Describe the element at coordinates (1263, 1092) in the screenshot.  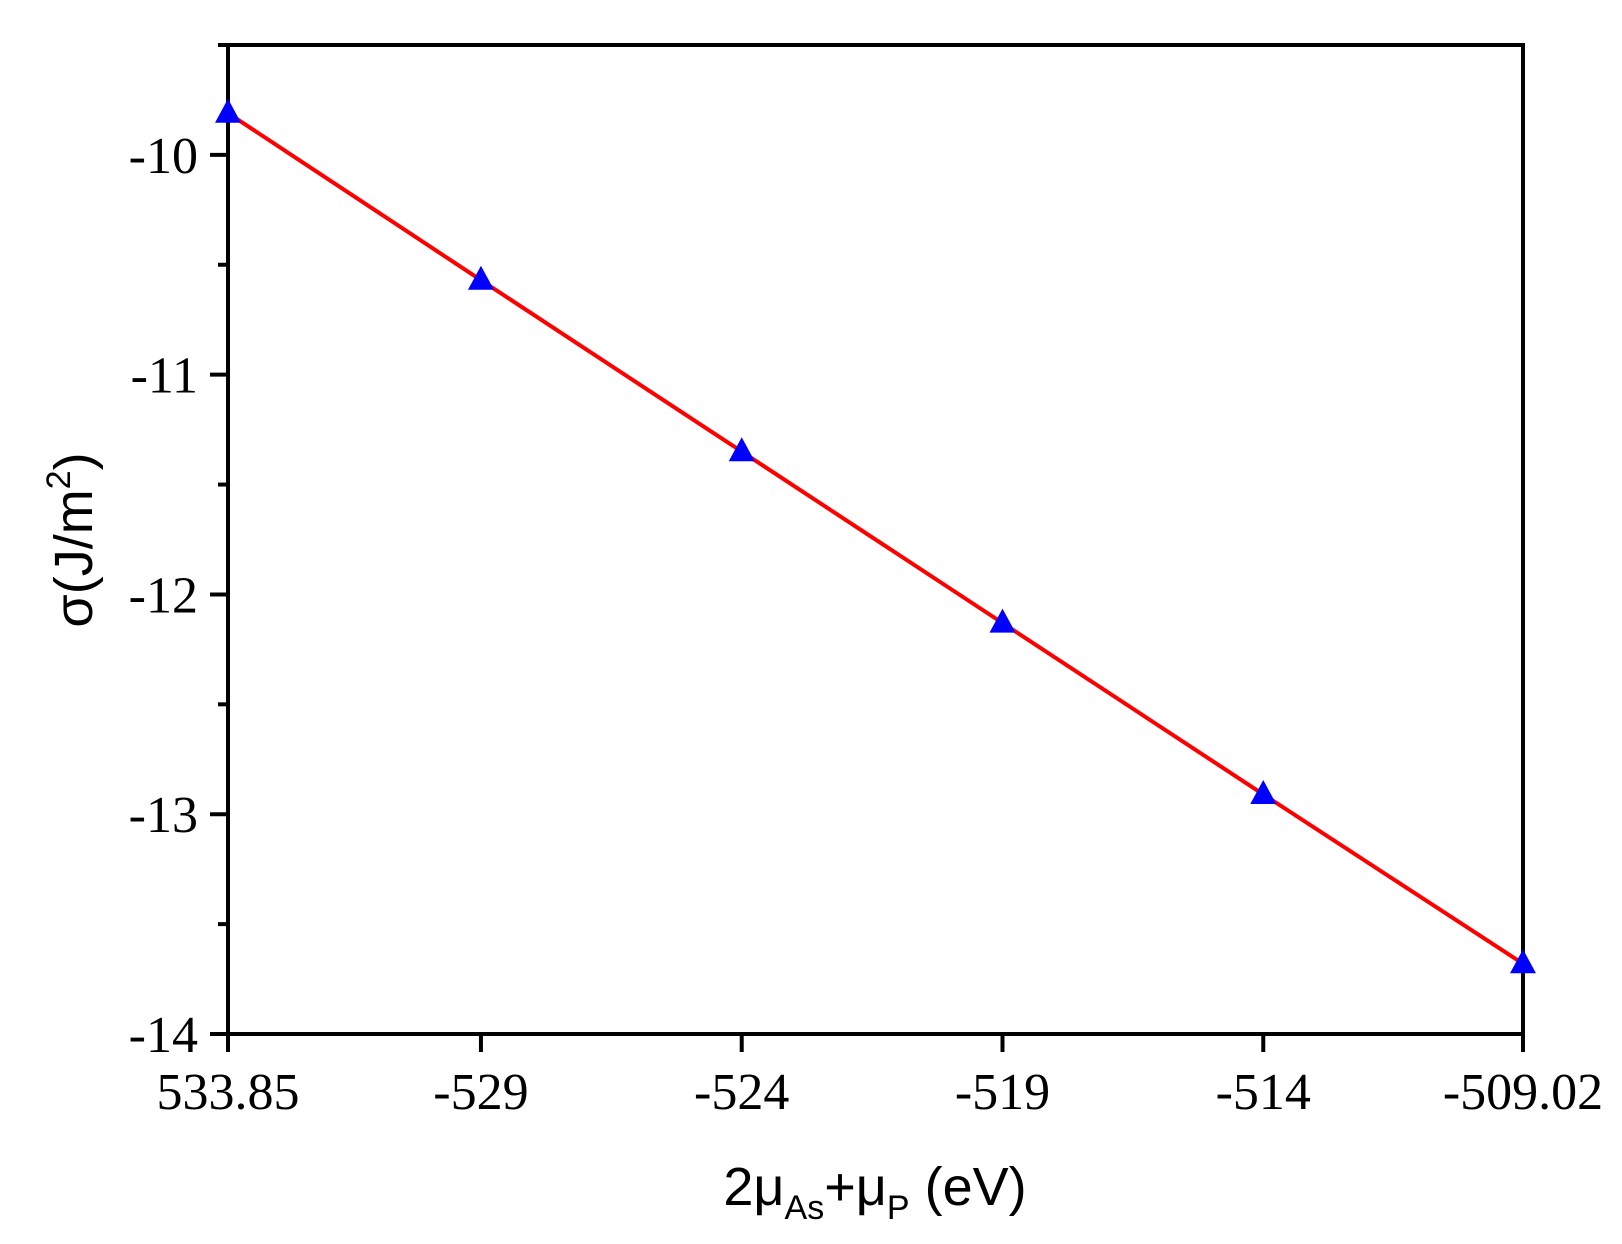
I see `x-tick-label: -514` at that location.